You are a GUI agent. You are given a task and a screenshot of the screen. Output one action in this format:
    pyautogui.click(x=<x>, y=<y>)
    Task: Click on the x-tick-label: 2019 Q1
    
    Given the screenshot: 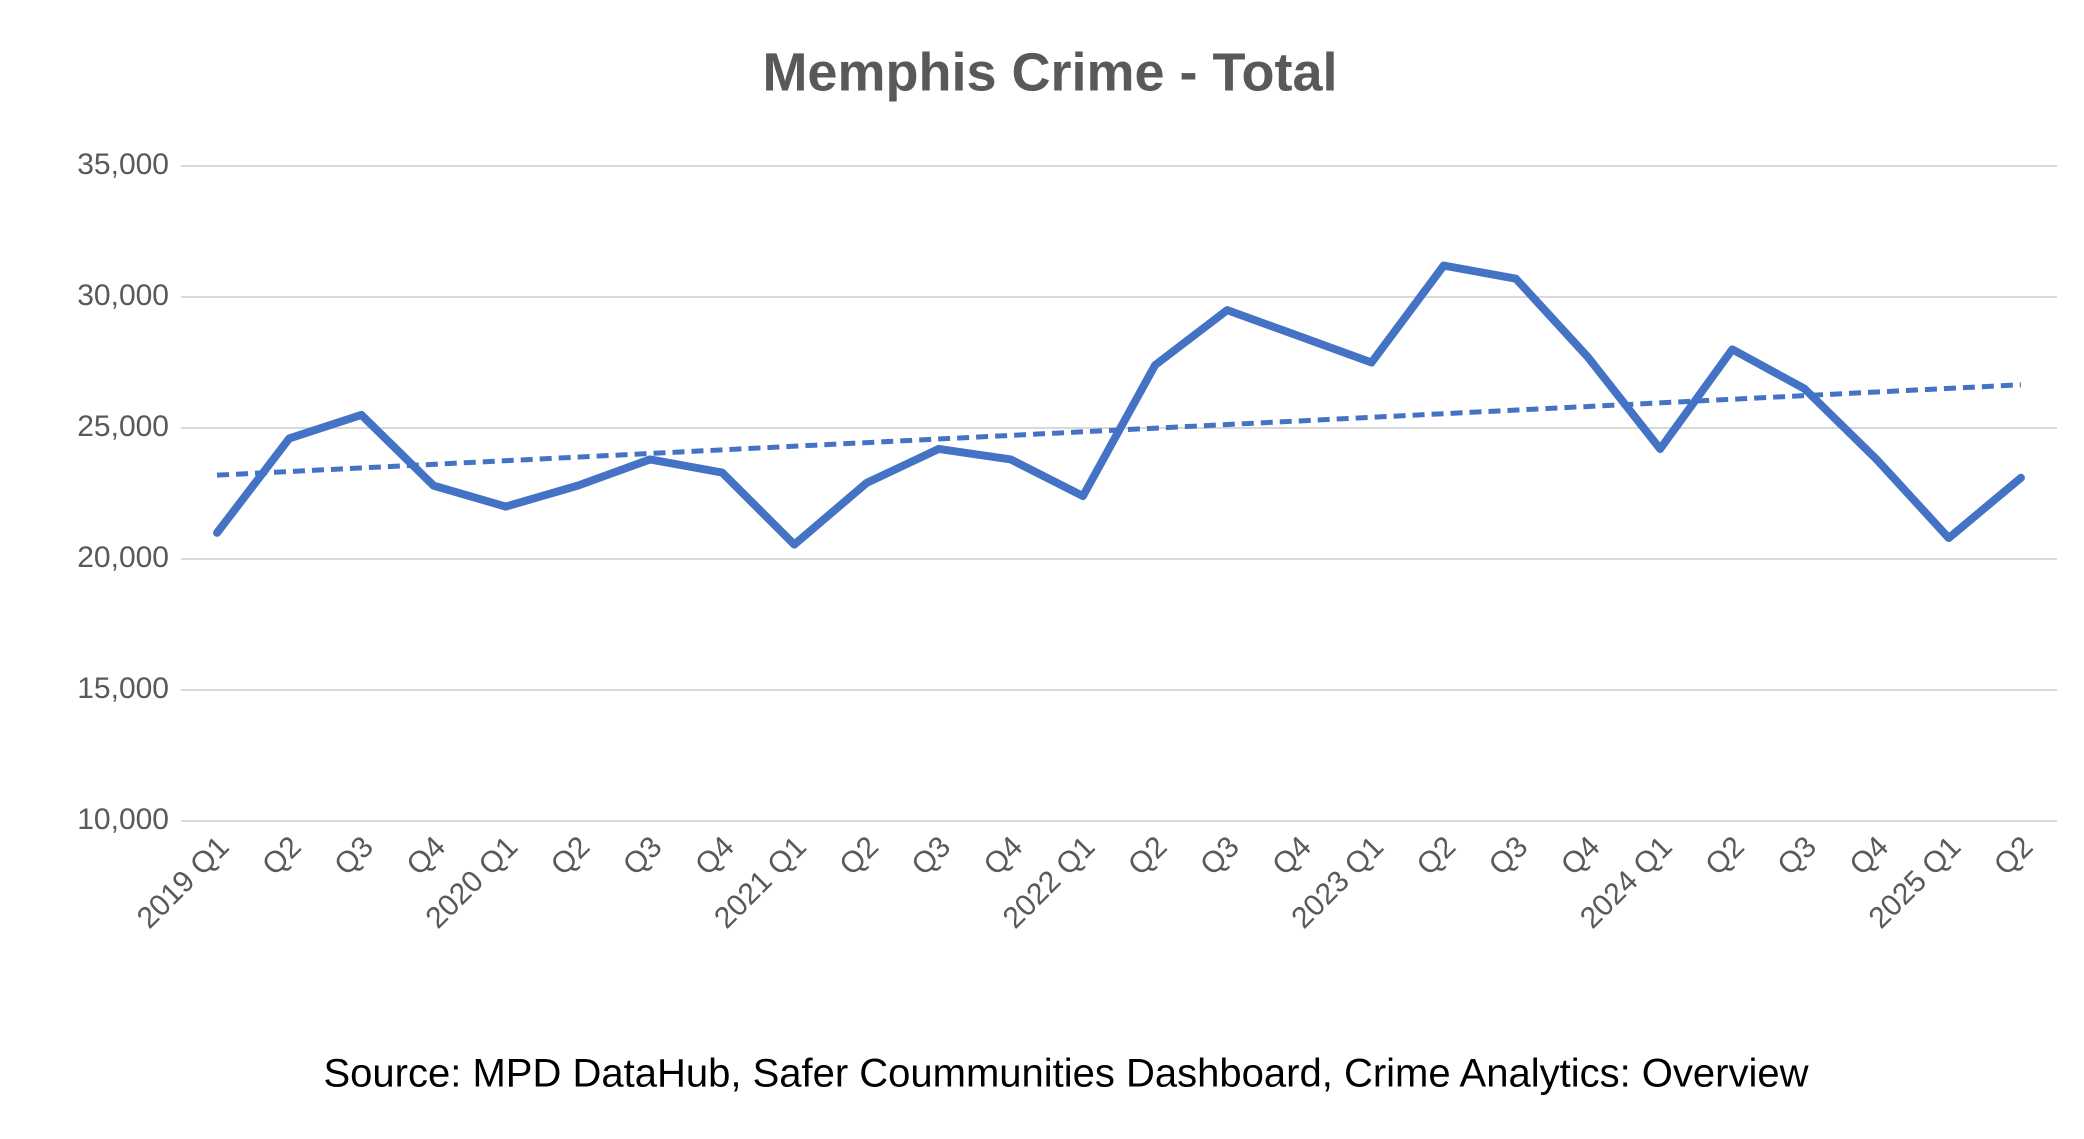 What is the action you would take?
    pyautogui.click(x=183, y=882)
    